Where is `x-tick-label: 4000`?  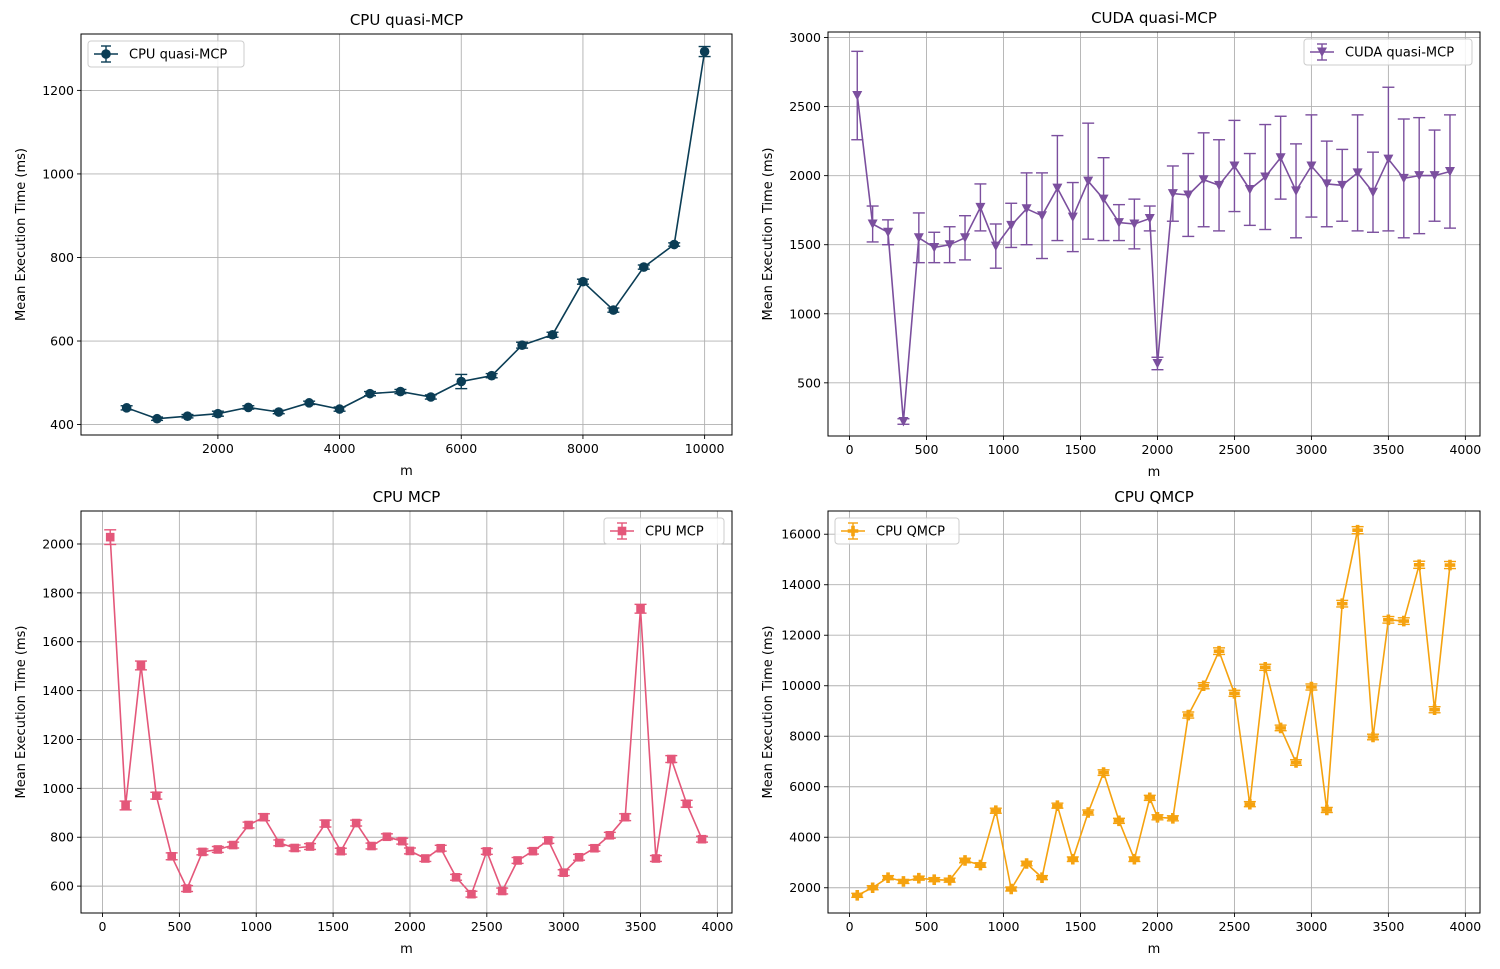
x-tick-label: 4000 is located at coordinates (717, 926).